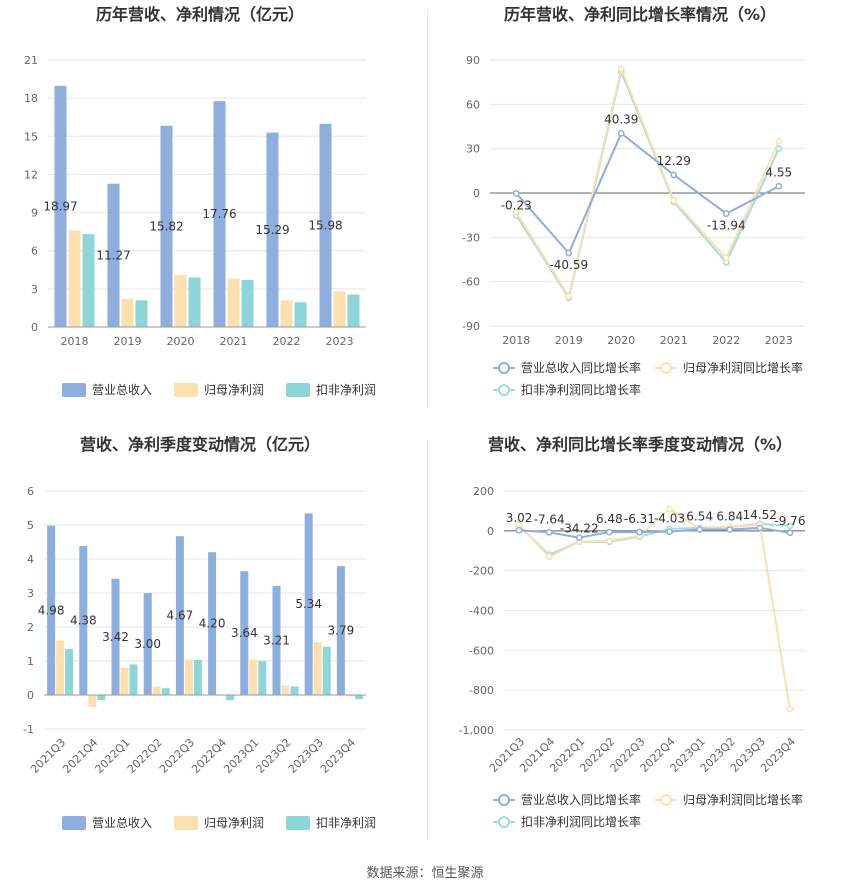 The image size is (850, 891). What do you see at coordinates (325, 225) in the screenshot?
I see `data-label: 15.98` at bounding box center [325, 225].